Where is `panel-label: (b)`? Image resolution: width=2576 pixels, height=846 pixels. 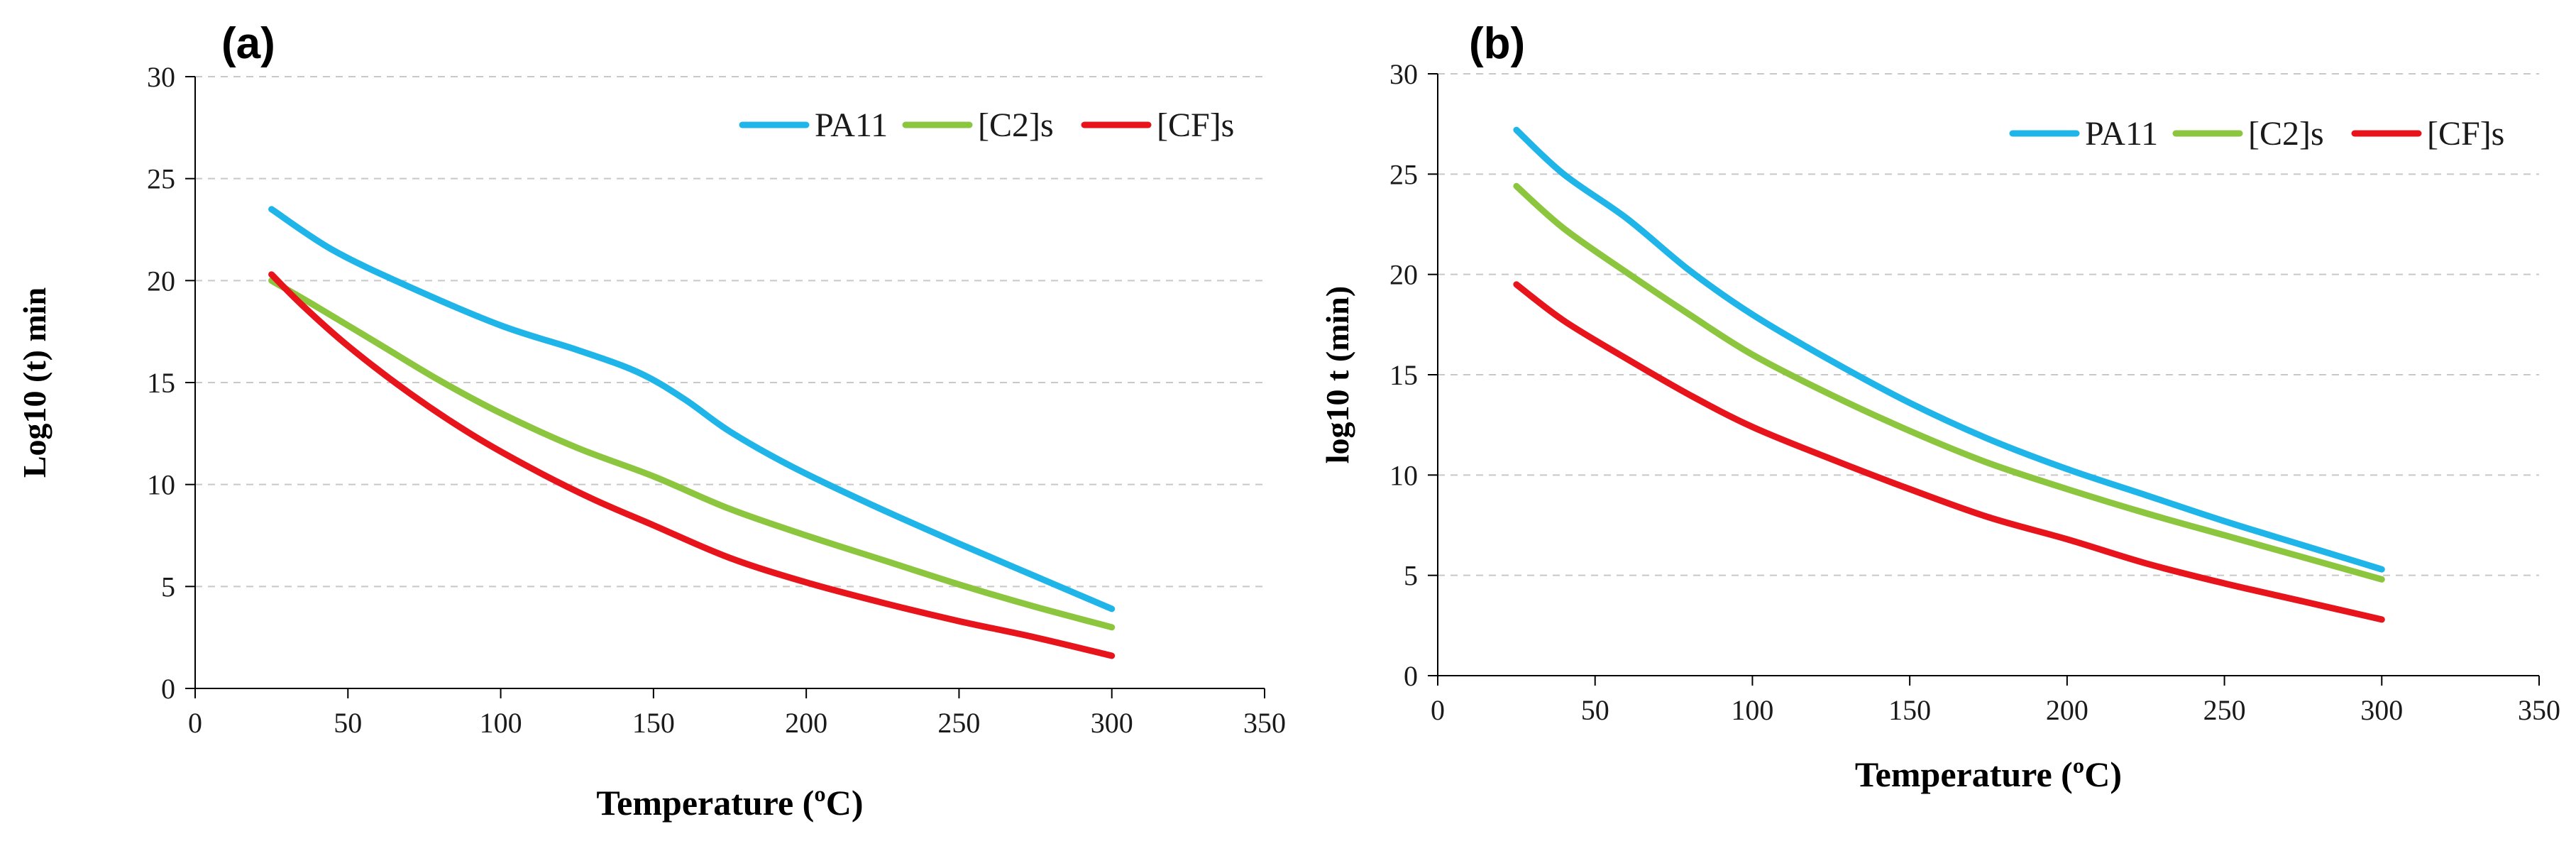
panel-label: (b) is located at coordinates (1497, 43).